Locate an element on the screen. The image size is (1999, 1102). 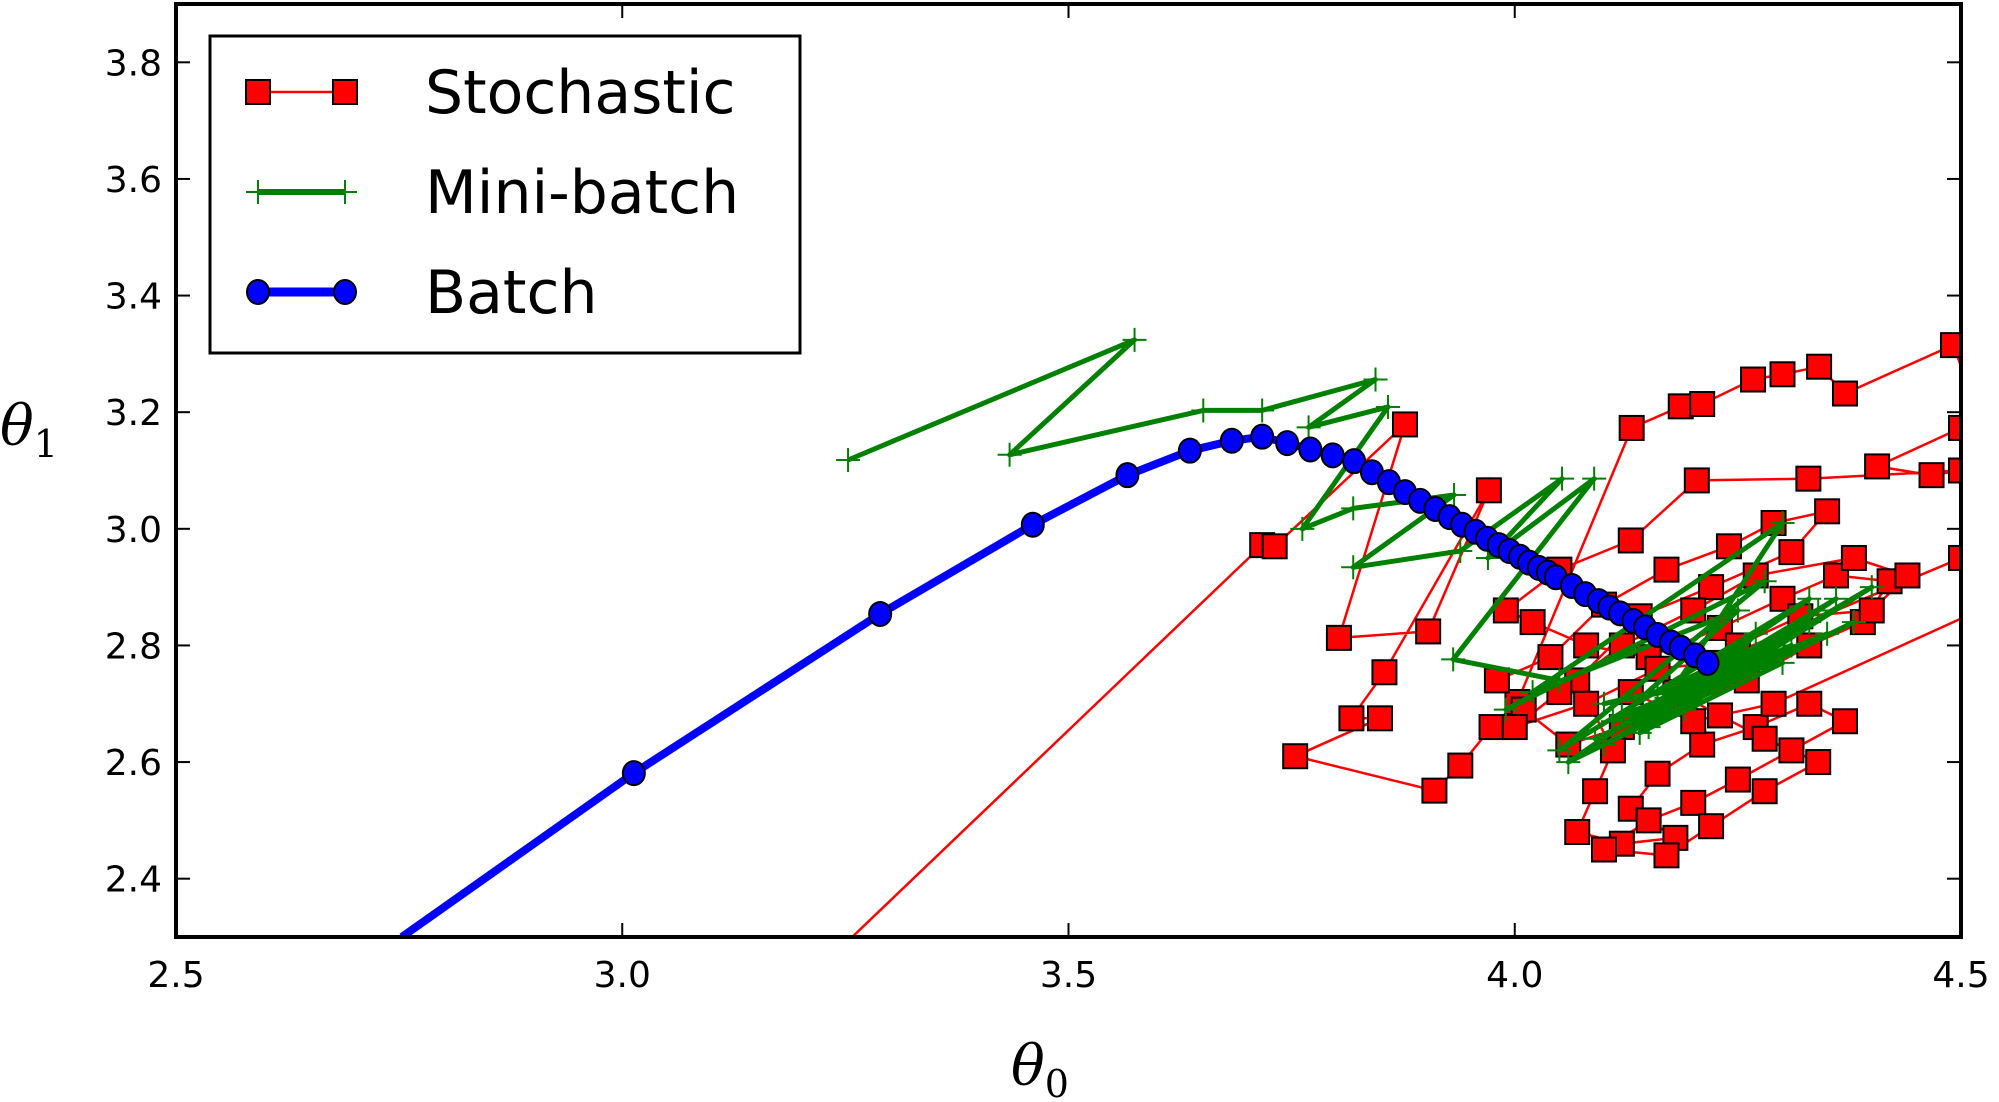
y-axis-label: θ1 is located at coordinates (29, 430).